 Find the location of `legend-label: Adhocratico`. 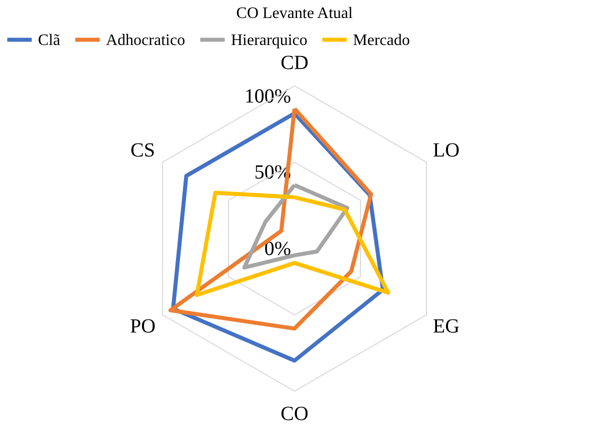

legend-label: Adhocratico is located at coordinates (146, 40).